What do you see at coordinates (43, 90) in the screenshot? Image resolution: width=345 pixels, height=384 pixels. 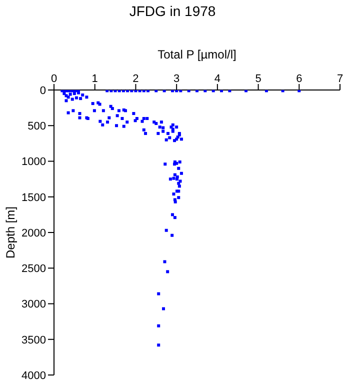 I see `y-tick-label: 0` at bounding box center [43, 90].